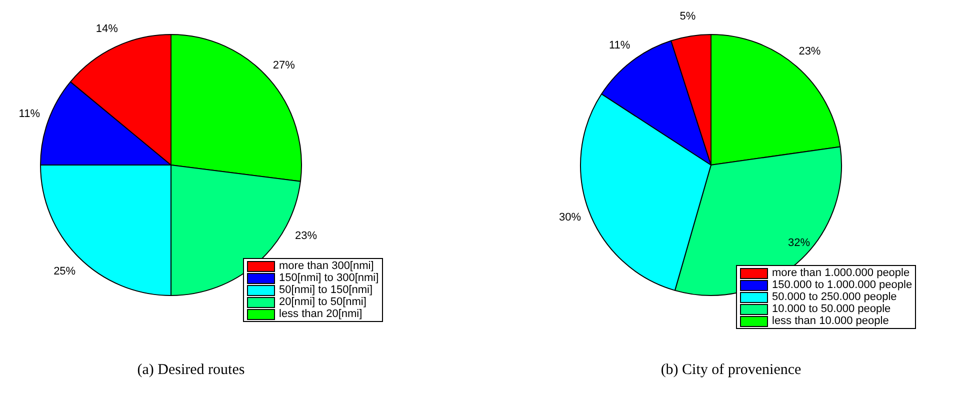 This screenshot has width=953, height=409. What do you see at coordinates (329, 278) in the screenshot?
I see `legend-label: 150[nmi] to 300[nmi]` at bounding box center [329, 278].